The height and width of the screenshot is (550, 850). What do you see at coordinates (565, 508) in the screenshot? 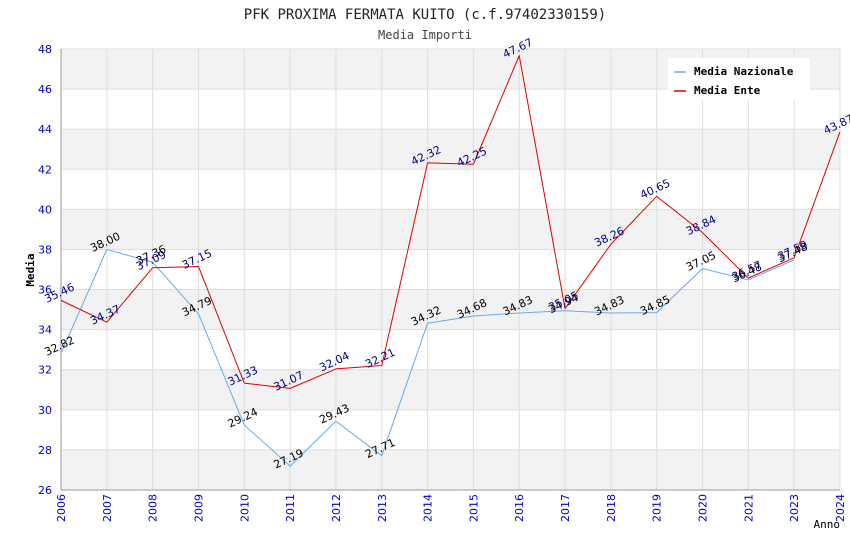
I see `x-tick-label: 2017` at bounding box center [565, 508].